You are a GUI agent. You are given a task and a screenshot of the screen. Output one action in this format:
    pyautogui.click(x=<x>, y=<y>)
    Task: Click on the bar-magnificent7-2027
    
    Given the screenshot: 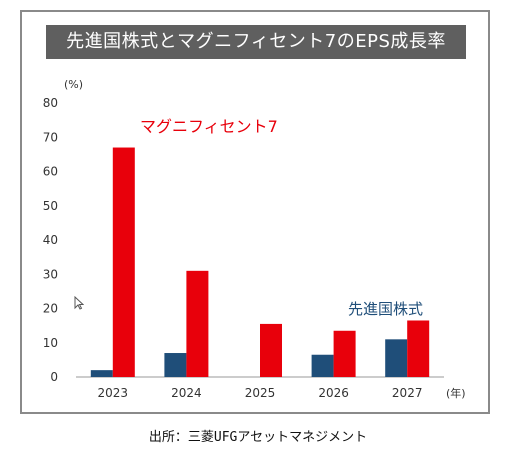 What is the action you would take?
    pyautogui.click(x=418, y=348)
    